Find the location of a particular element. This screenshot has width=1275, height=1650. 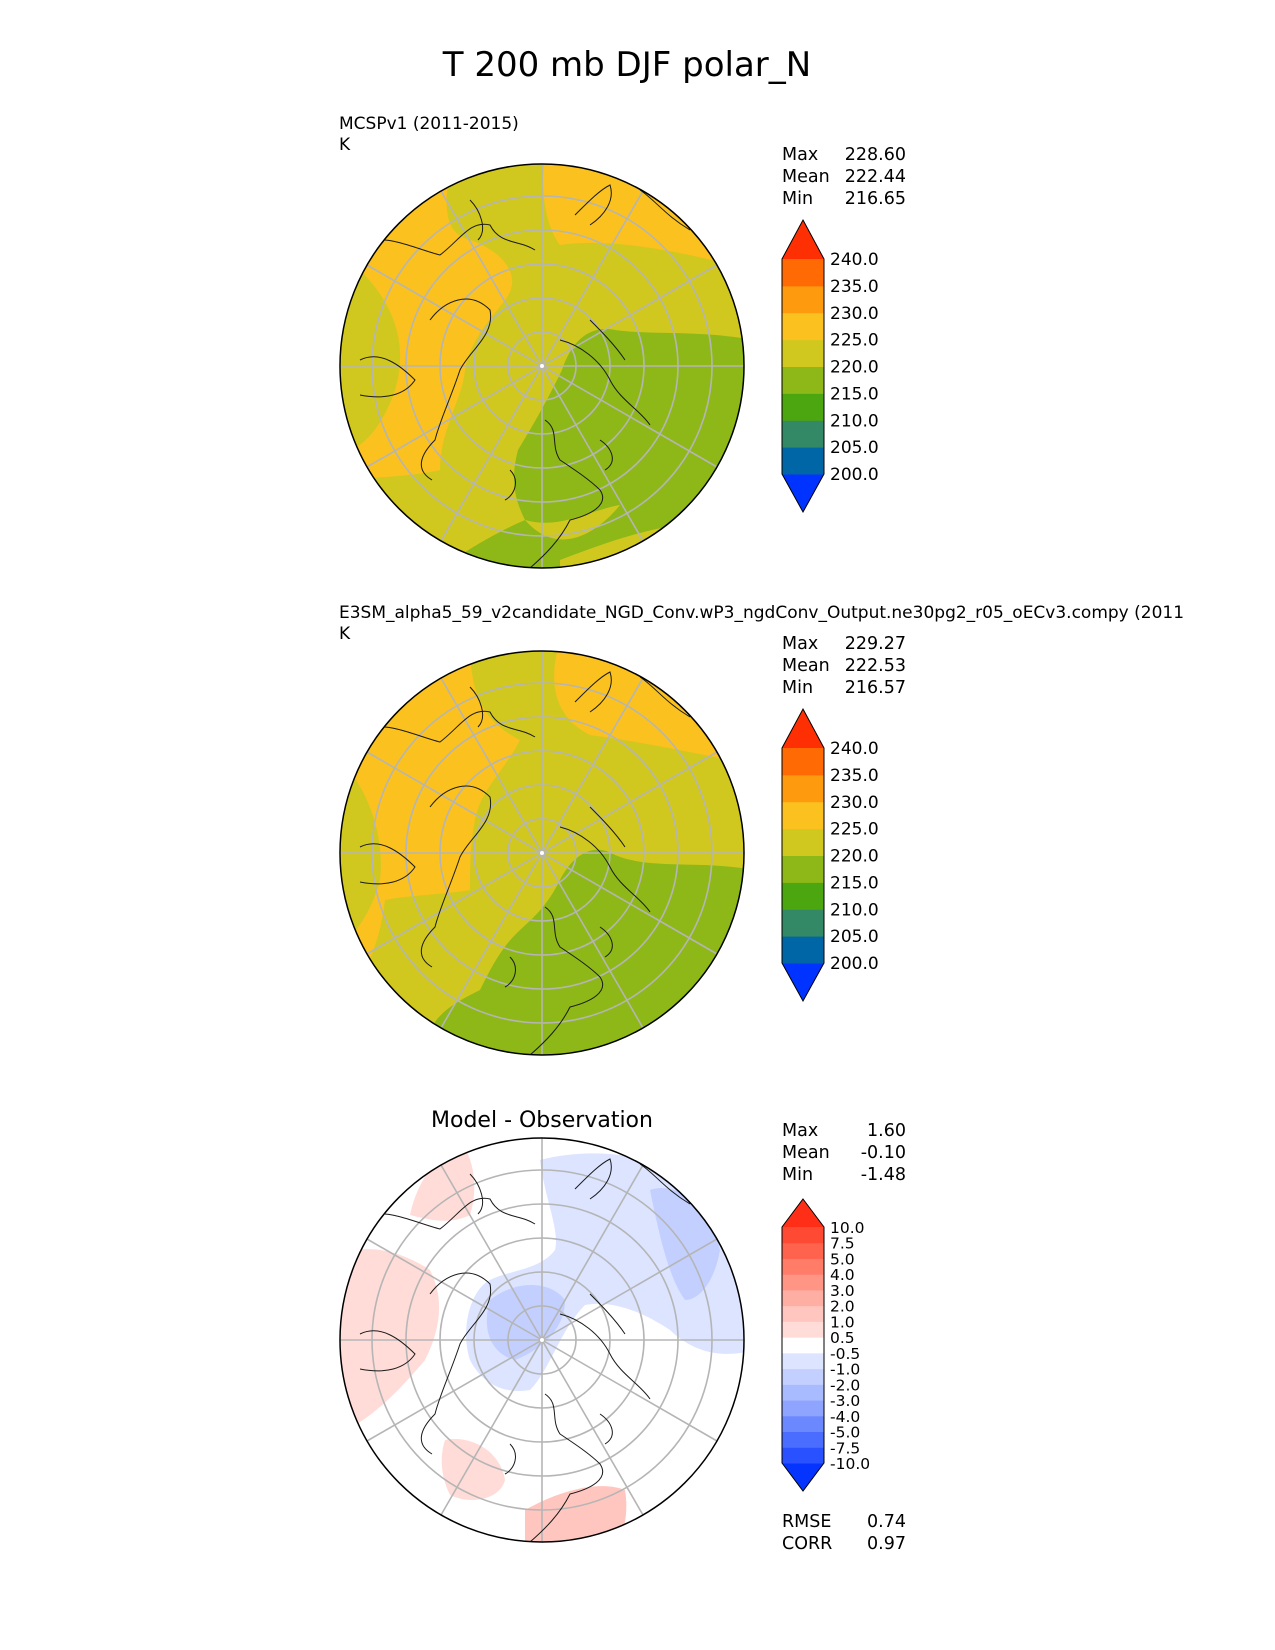

stat-value: 229.27 is located at coordinates (875, 644).